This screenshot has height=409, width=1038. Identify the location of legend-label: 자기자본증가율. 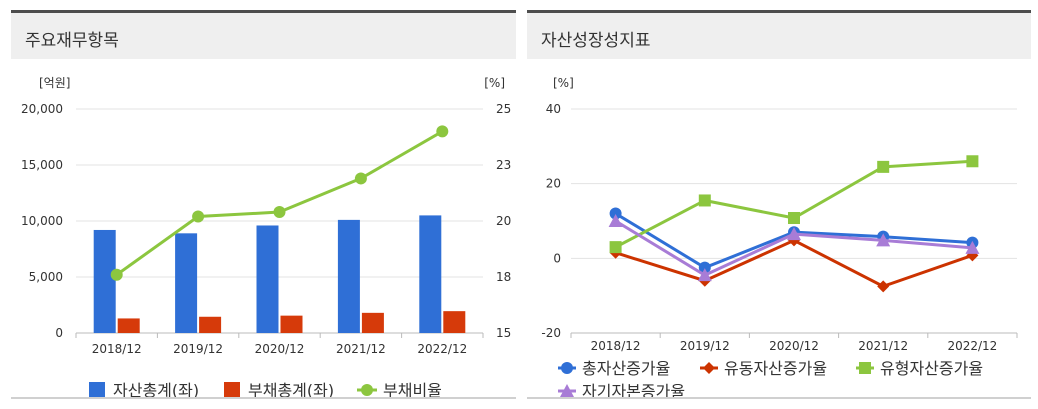
(633, 391).